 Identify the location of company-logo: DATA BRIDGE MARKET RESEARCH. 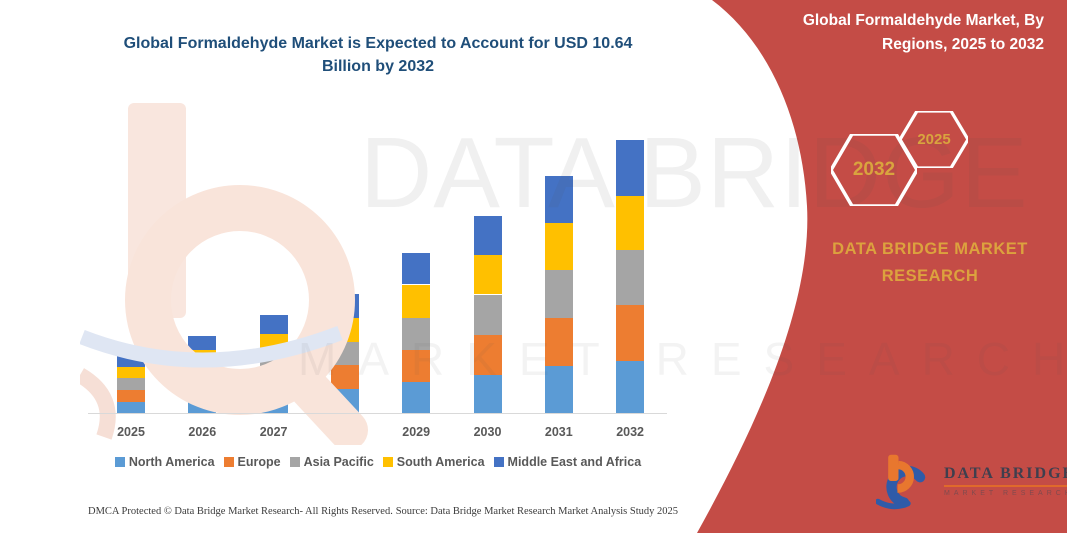
(971, 481).